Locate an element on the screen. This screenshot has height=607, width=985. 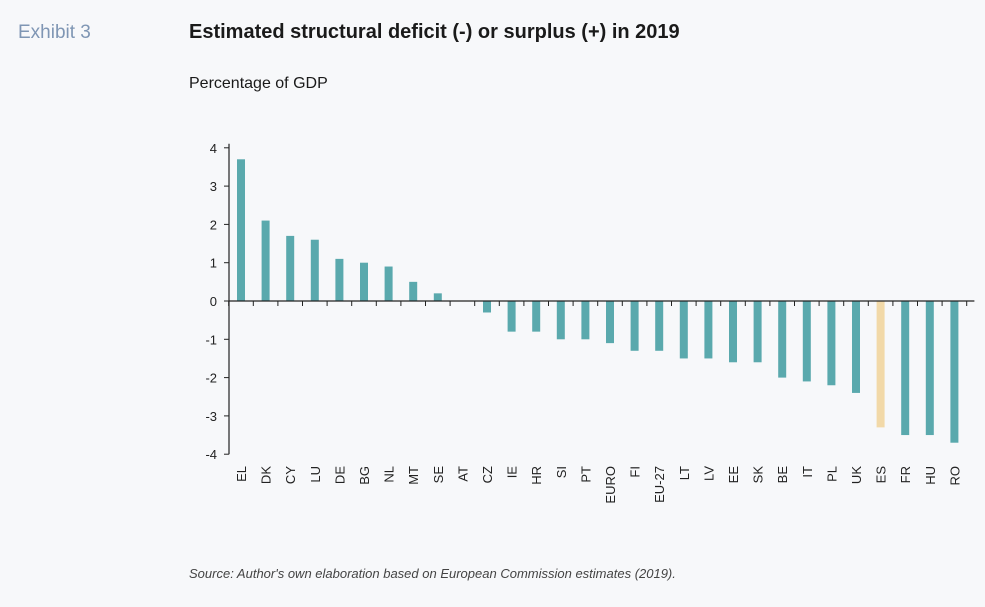
x-tick-label: IT is located at coordinates (807, 472).